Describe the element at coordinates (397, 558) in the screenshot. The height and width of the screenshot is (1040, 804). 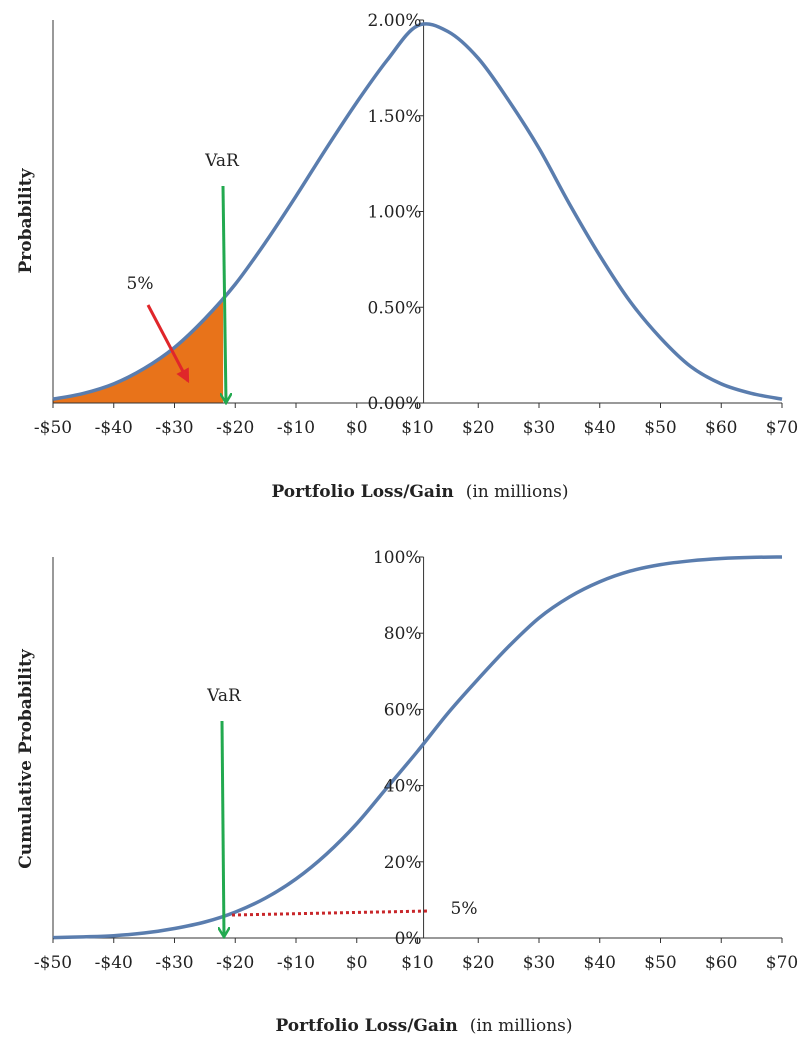
I see `y-tick-label: 100%` at that location.